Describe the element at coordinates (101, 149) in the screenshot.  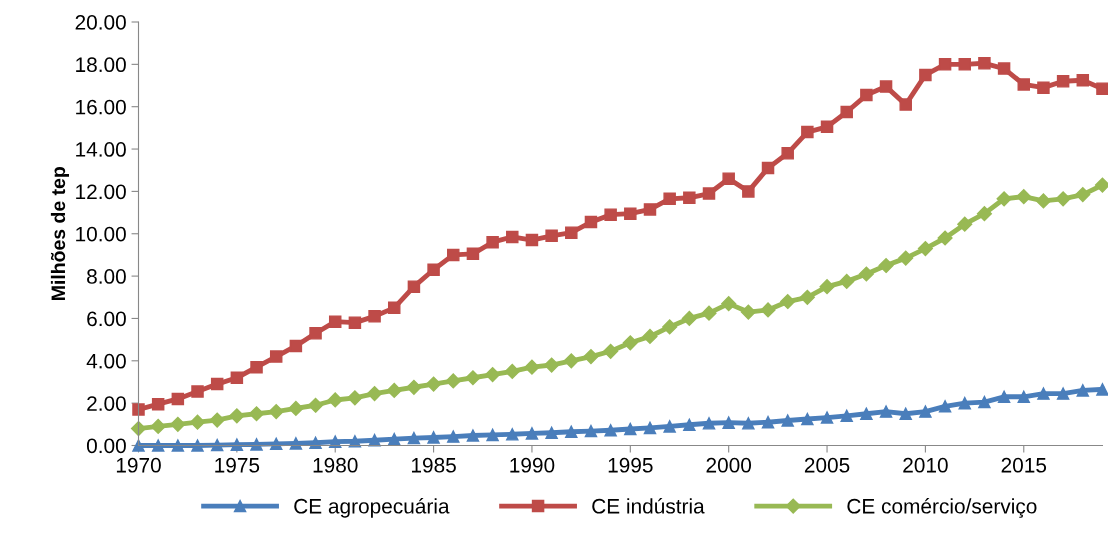
I see `y-tick-label: 14.00` at that location.